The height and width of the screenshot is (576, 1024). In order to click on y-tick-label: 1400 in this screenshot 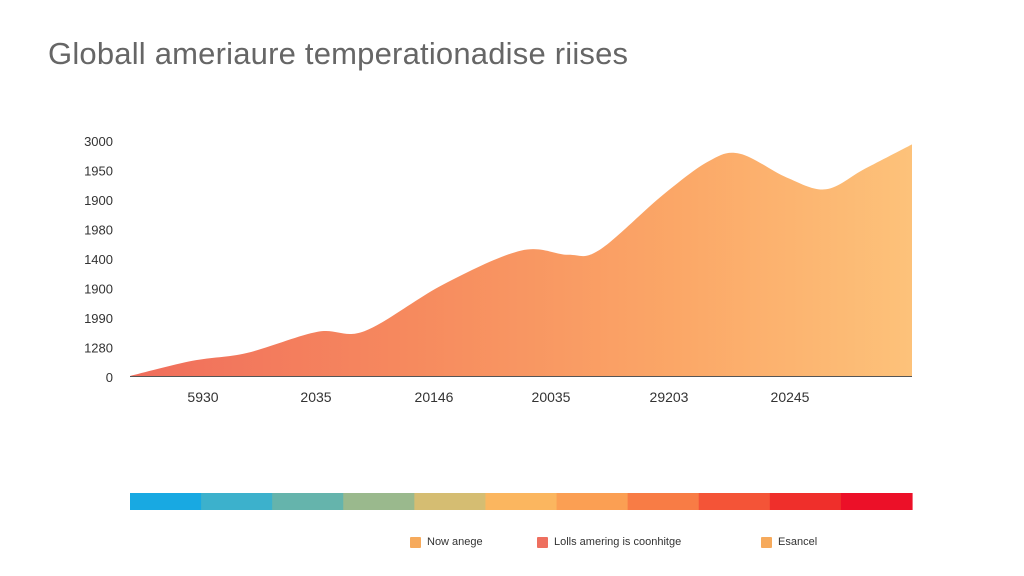, I will do `click(98, 259)`.